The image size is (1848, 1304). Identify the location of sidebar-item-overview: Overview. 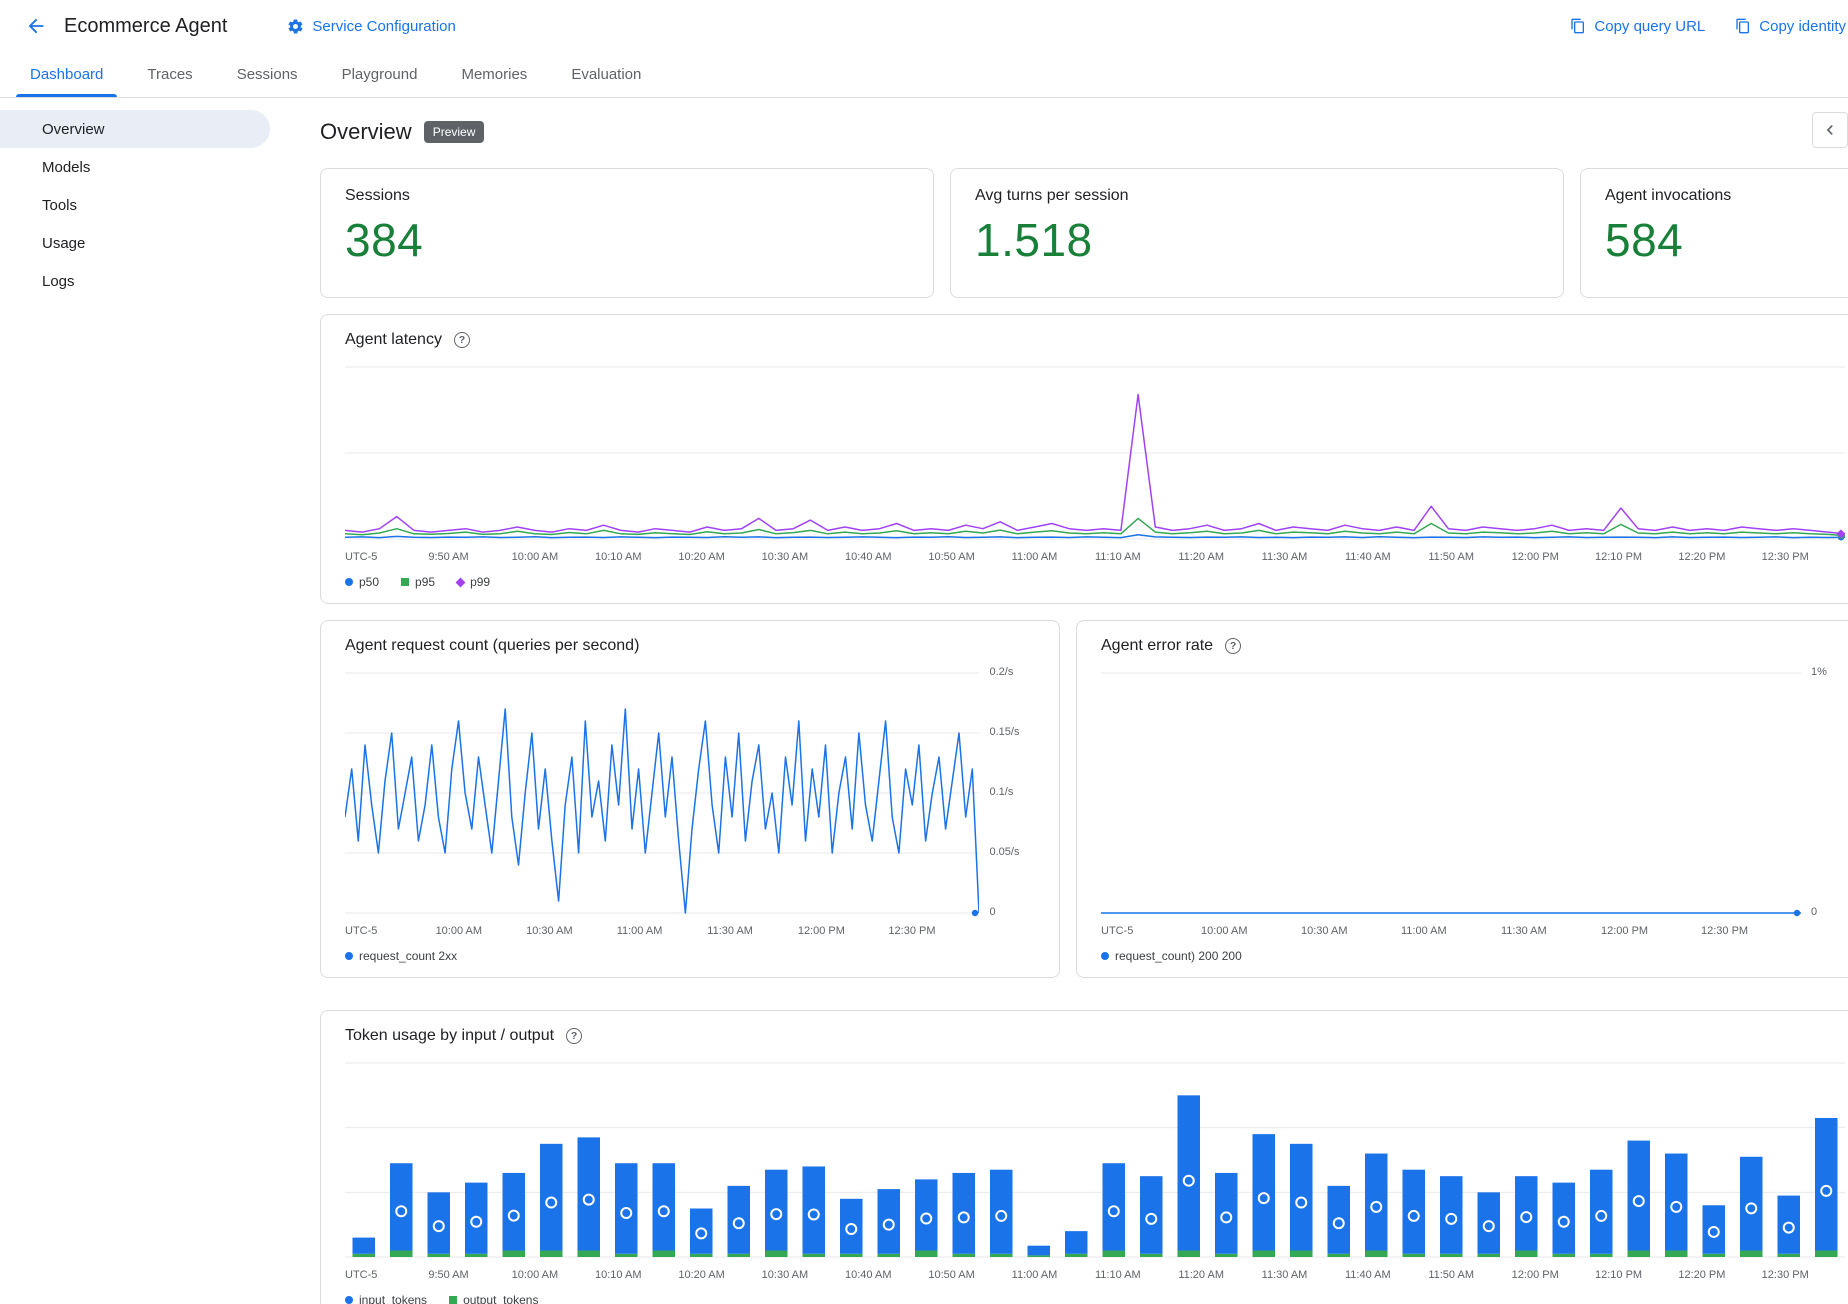
(135, 129).